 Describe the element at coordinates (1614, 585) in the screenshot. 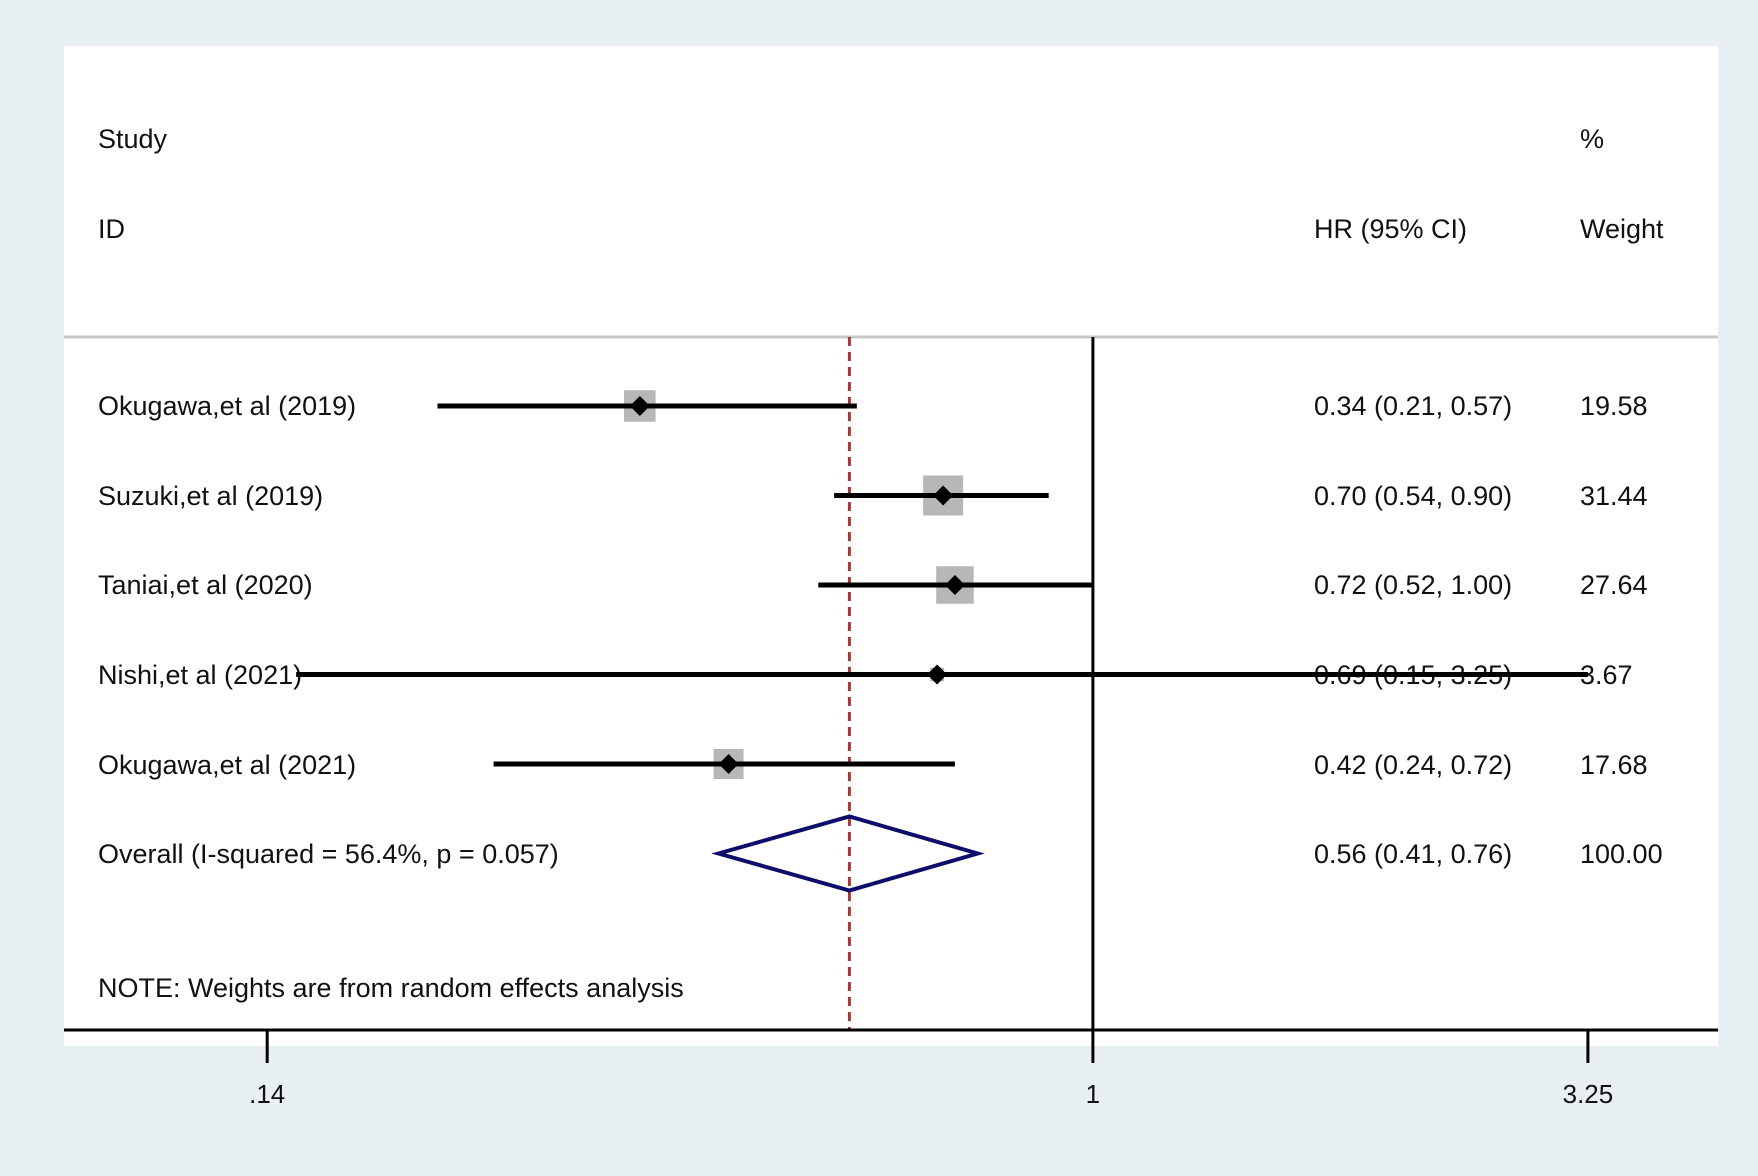

I see `study-weight: 27.64` at that location.